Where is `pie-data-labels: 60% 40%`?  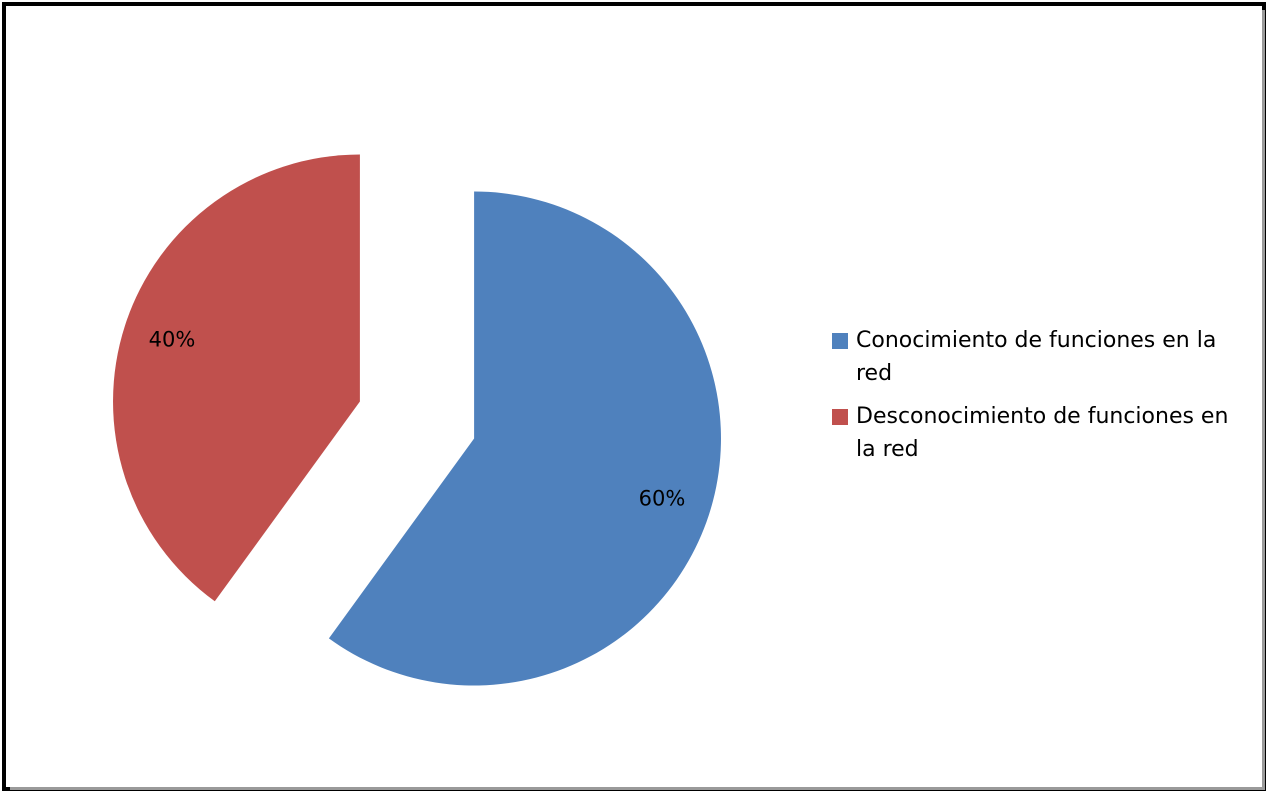 pie-data-labels: 60% 40% is located at coordinates (417, 418).